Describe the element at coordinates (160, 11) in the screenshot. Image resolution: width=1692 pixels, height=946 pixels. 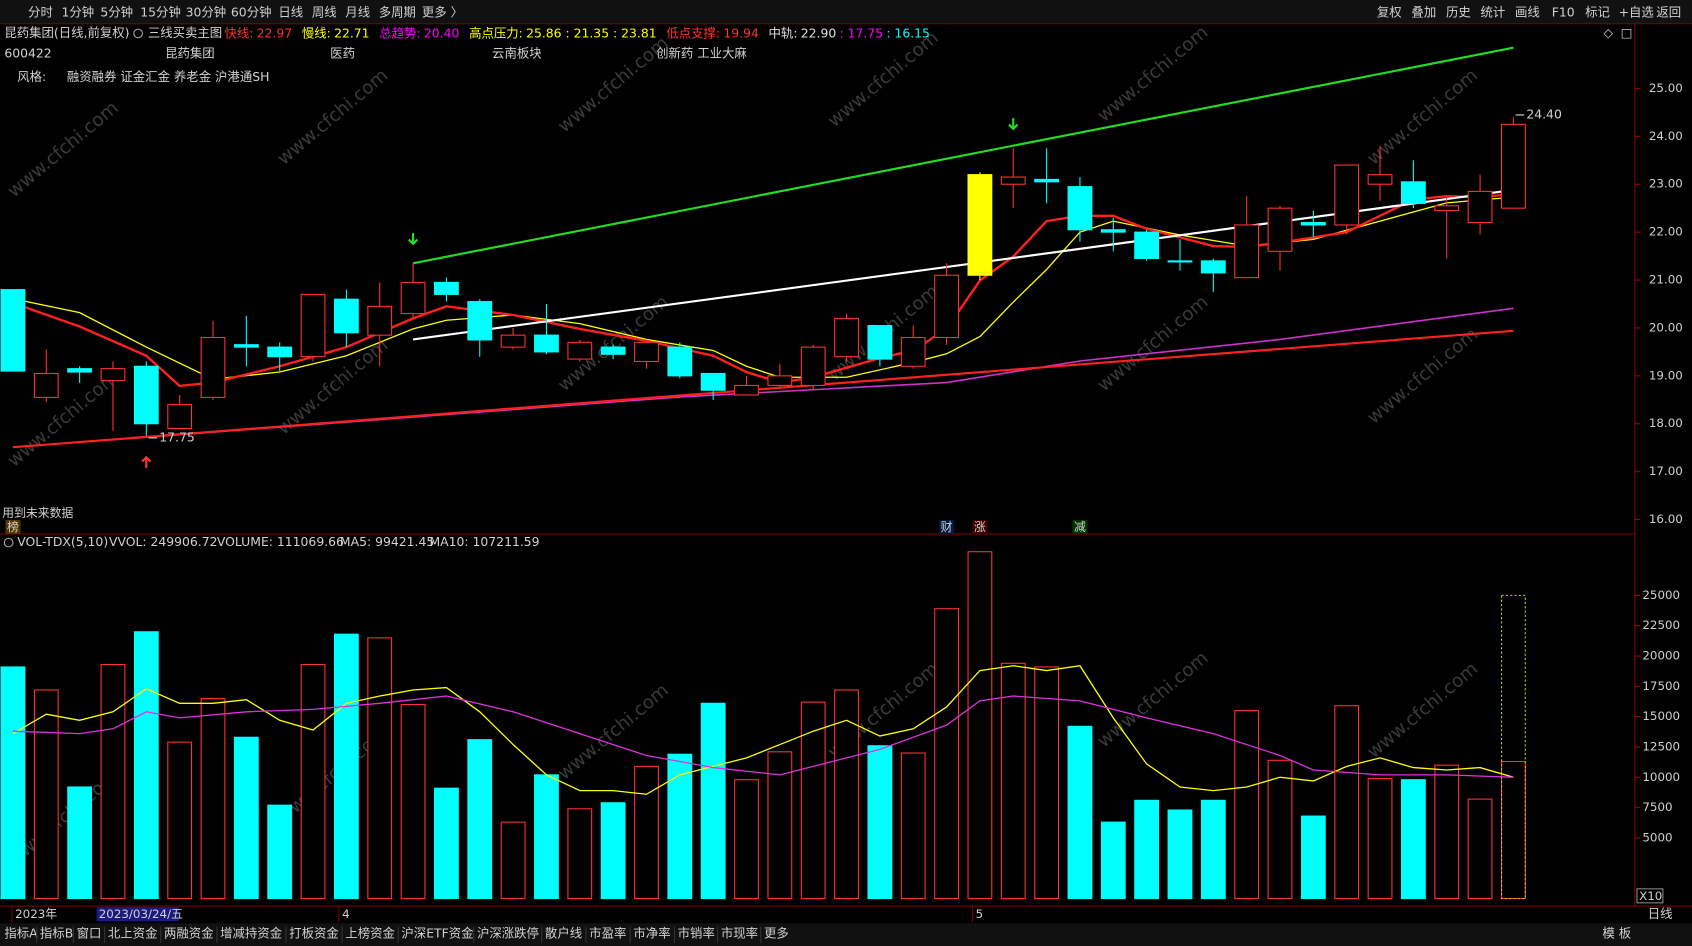
I see `toolbar-item: 15分钟` at that location.